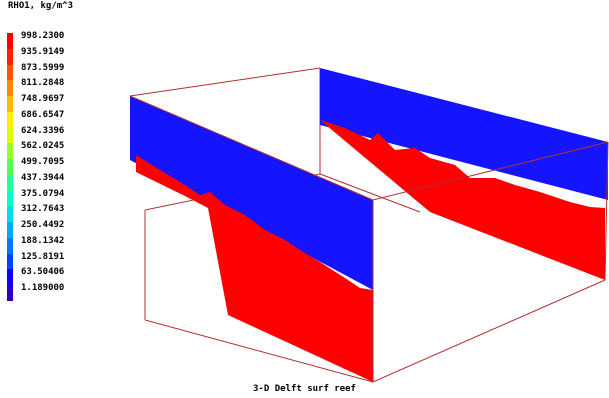 Image resolution: width=609 pixels, height=398 pixels. Describe the element at coordinates (43, 114) in the screenshot. I see `legend-label: 686.6547` at that location.